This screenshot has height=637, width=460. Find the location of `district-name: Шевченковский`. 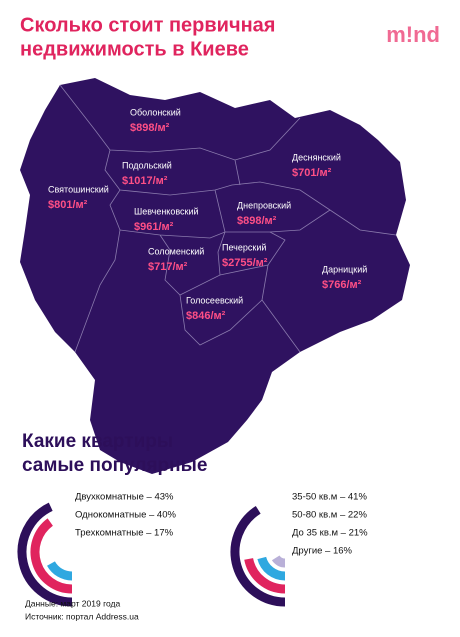

district-name: Шевченковский is located at coordinates (166, 211).